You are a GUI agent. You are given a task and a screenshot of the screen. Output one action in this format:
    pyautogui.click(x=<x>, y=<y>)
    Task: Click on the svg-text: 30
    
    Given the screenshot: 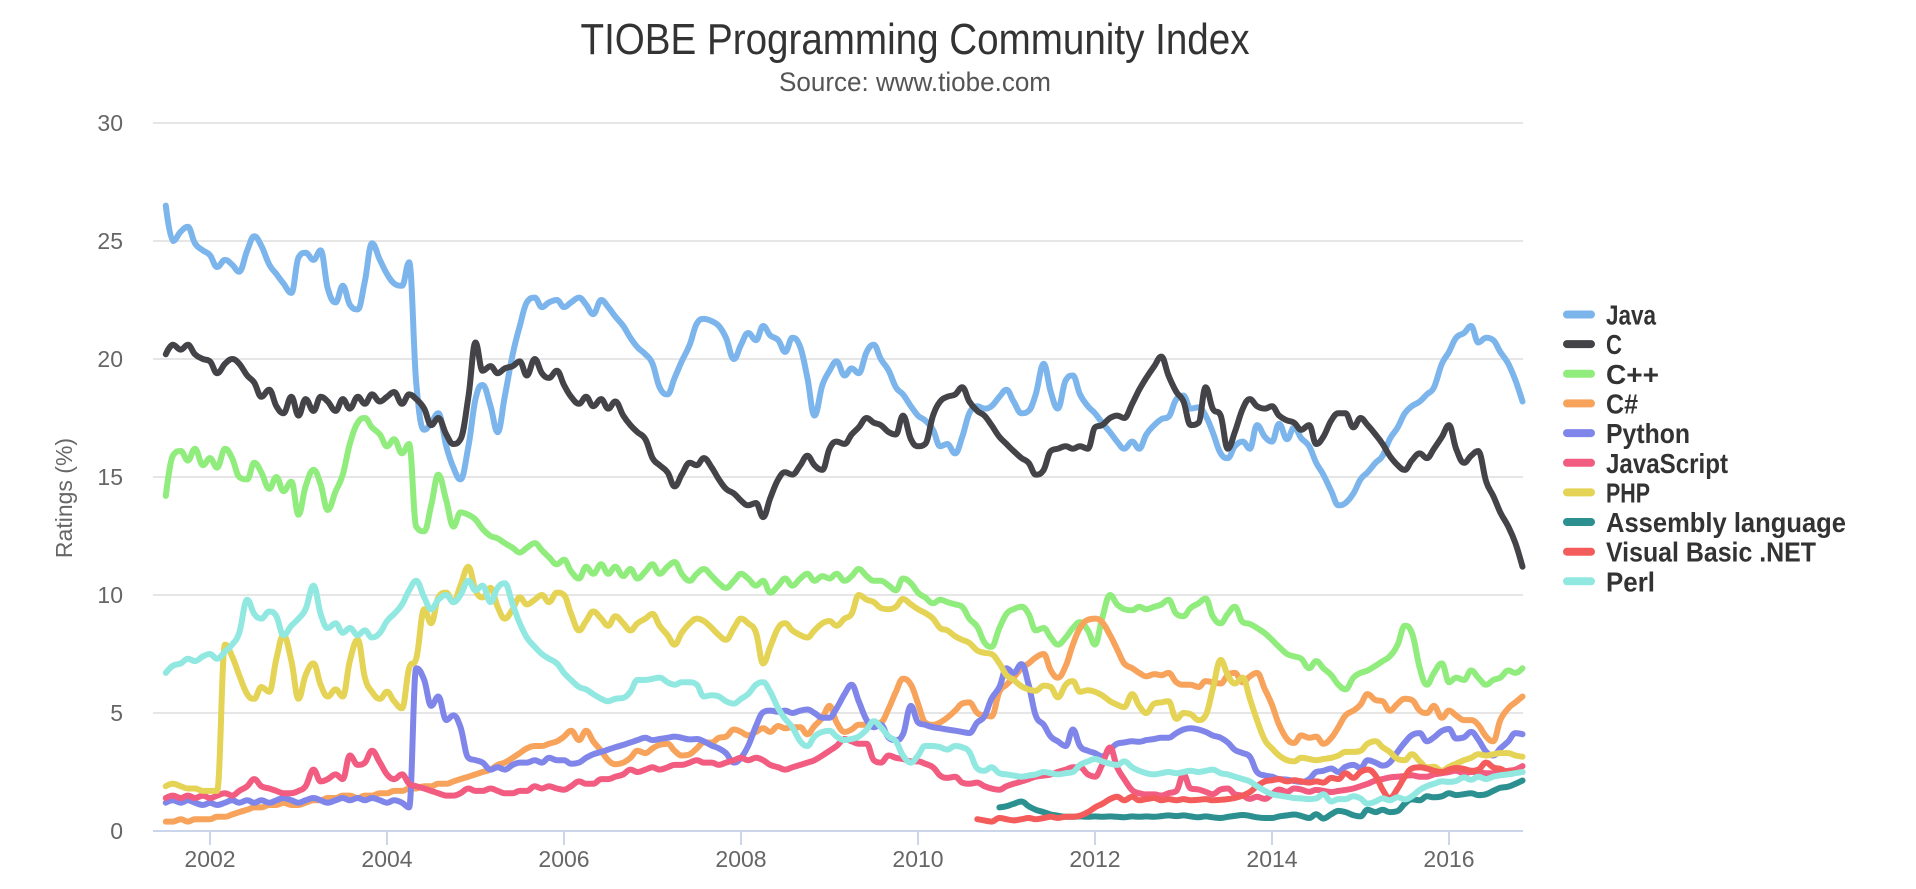 What is the action you would take?
    pyautogui.click(x=110, y=123)
    